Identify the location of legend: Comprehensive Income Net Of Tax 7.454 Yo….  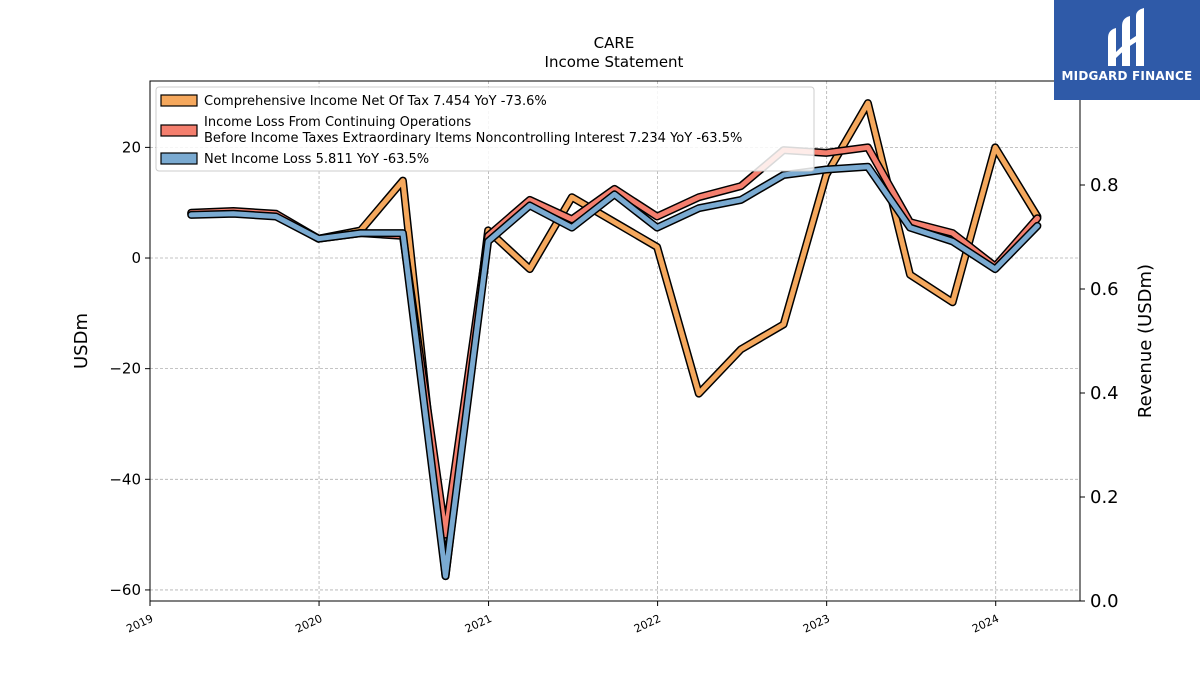
(485, 129).